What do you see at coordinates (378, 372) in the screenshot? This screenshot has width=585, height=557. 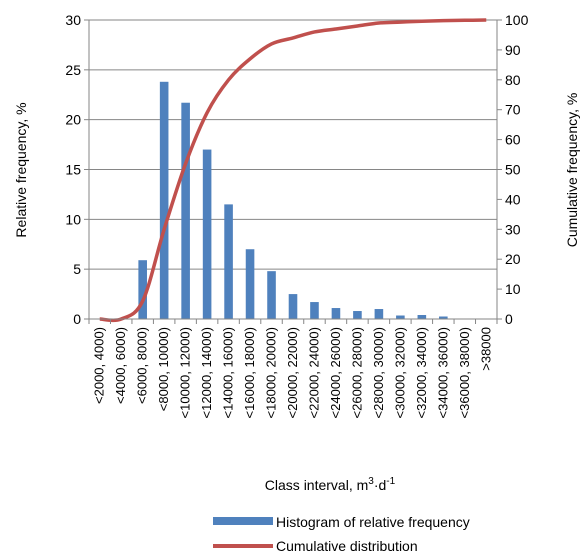 I see `category-label: <28000, 30000)` at bounding box center [378, 372].